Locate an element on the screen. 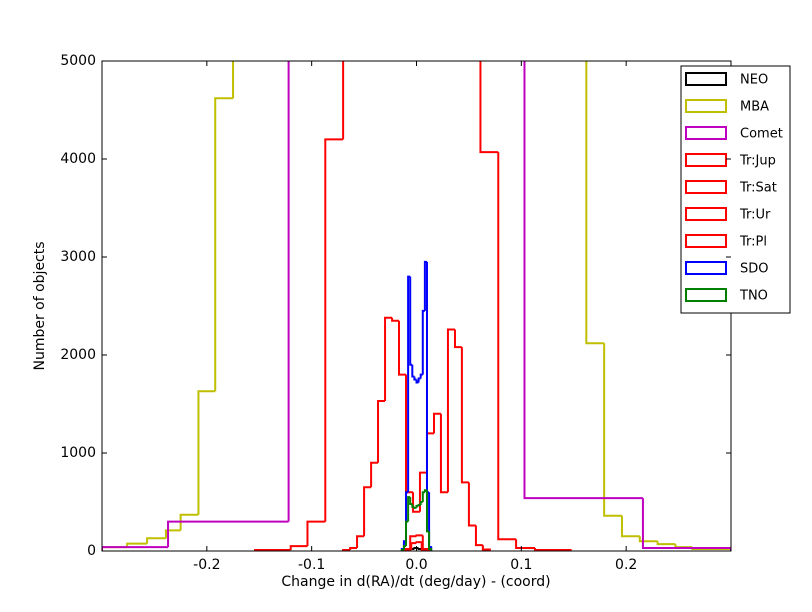  x-tick-label: 0.2 is located at coordinates (626, 565).